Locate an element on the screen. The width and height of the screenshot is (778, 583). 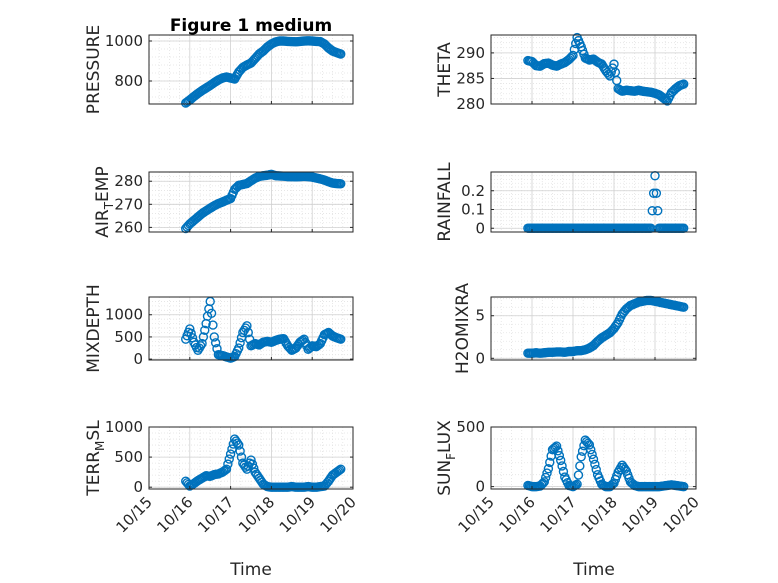
subplot-rainfall: 00.10.2 RAINFALL is located at coordinates (566, 202).